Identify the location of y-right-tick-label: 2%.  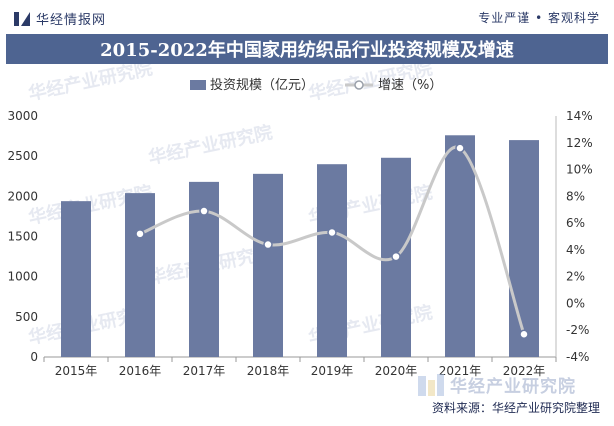
(575, 277).